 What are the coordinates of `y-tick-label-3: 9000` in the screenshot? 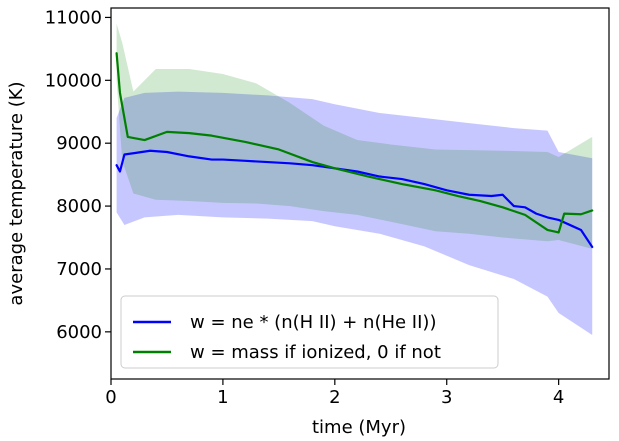 It's located at (79, 143).